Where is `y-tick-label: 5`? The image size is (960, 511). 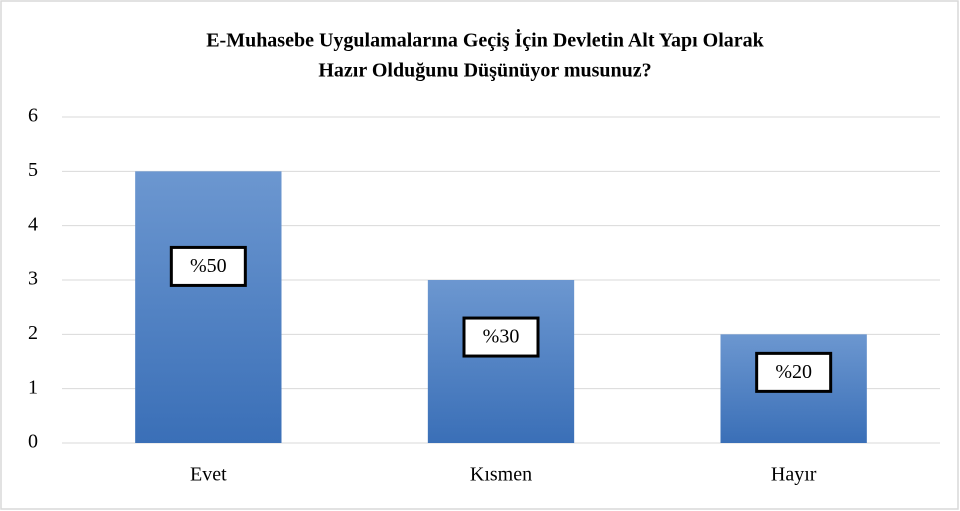 y-tick-label: 5 is located at coordinates (33, 170).